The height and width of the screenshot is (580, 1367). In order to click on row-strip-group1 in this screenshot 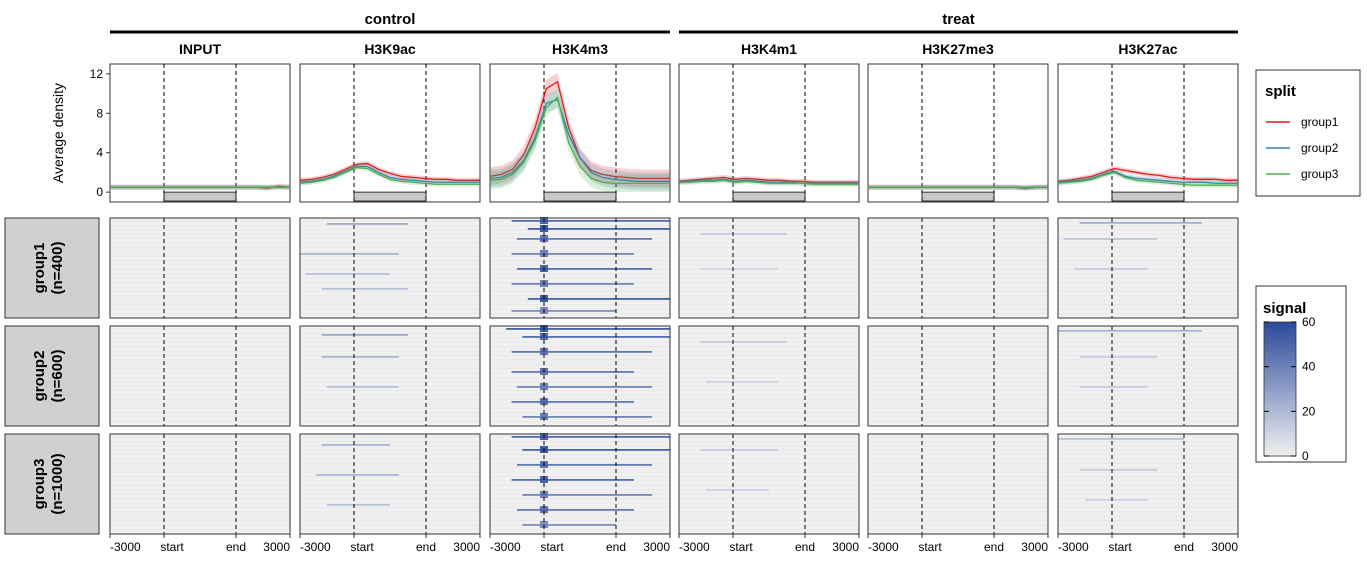, I will do `click(52, 268)`.